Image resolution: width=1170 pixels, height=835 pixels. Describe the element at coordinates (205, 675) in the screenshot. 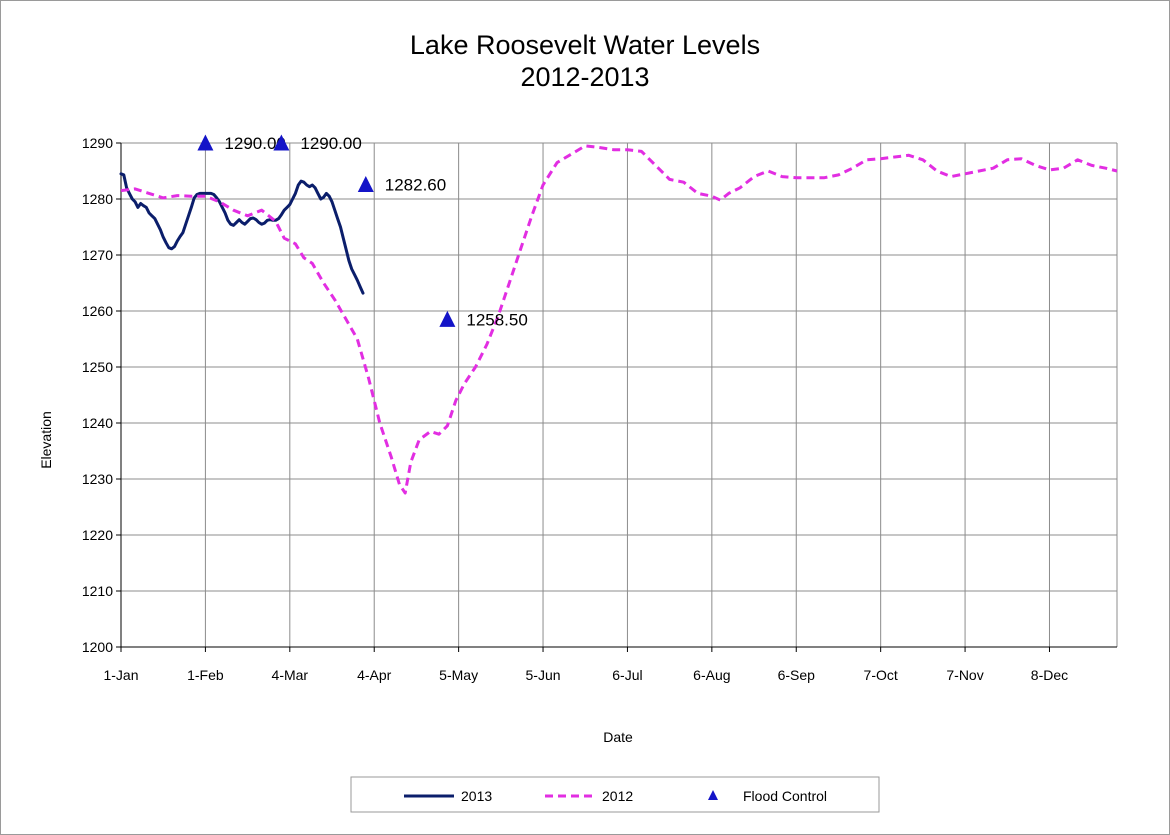

I see `x-tick-label: 1-Feb` at that location.